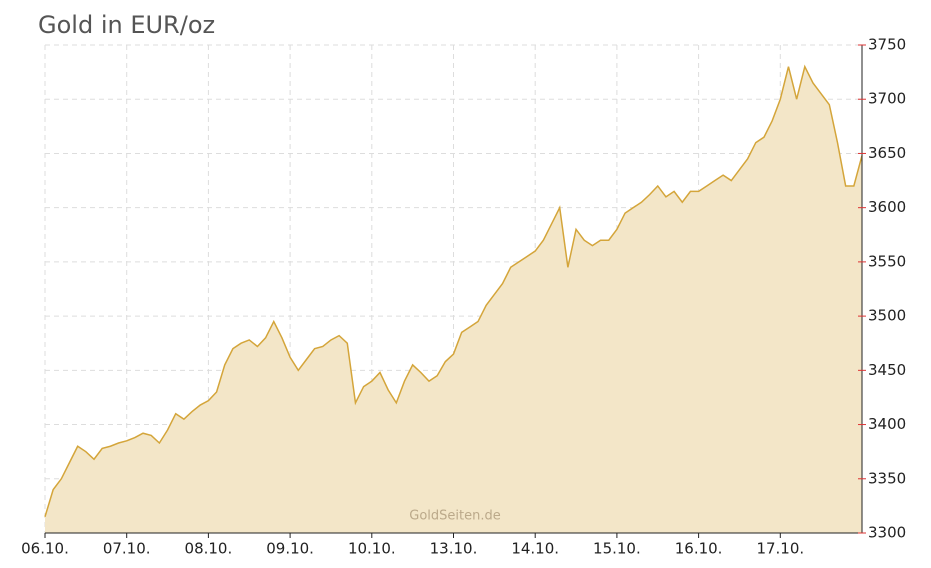 The image size is (931, 568). I want to click on x-tick-label: 06.10., so click(45, 549).